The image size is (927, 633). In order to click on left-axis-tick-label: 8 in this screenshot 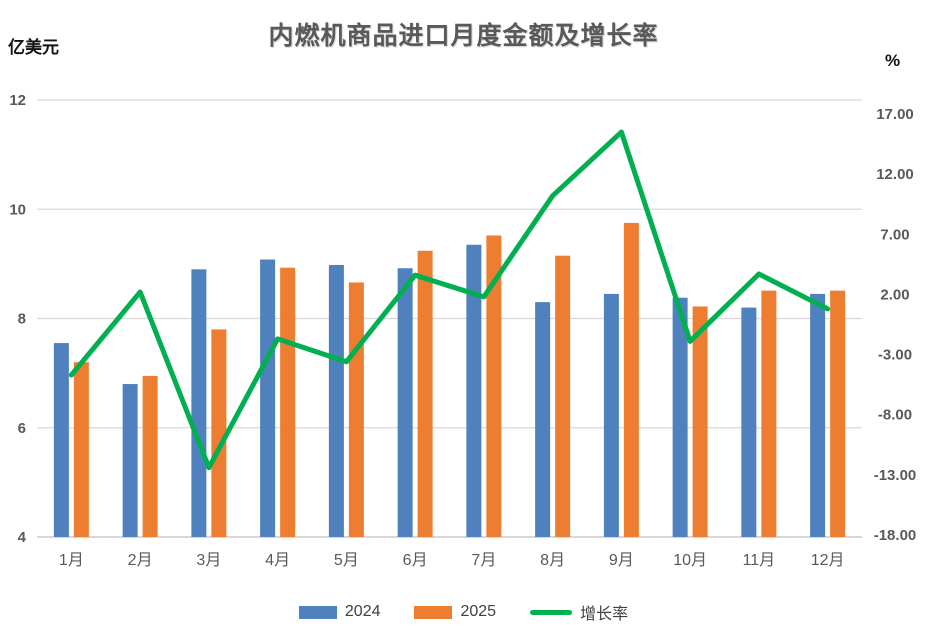, I will do `click(22, 319)`.